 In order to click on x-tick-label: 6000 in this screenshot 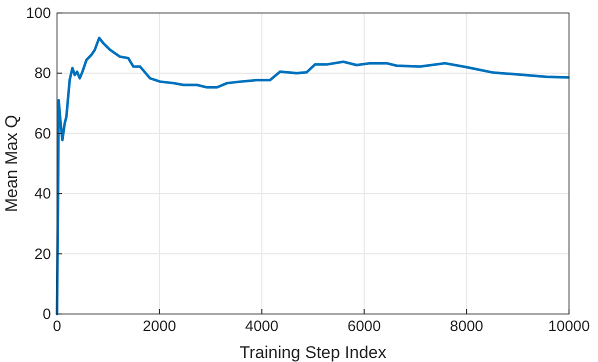, I will do `click(364, 326)`.